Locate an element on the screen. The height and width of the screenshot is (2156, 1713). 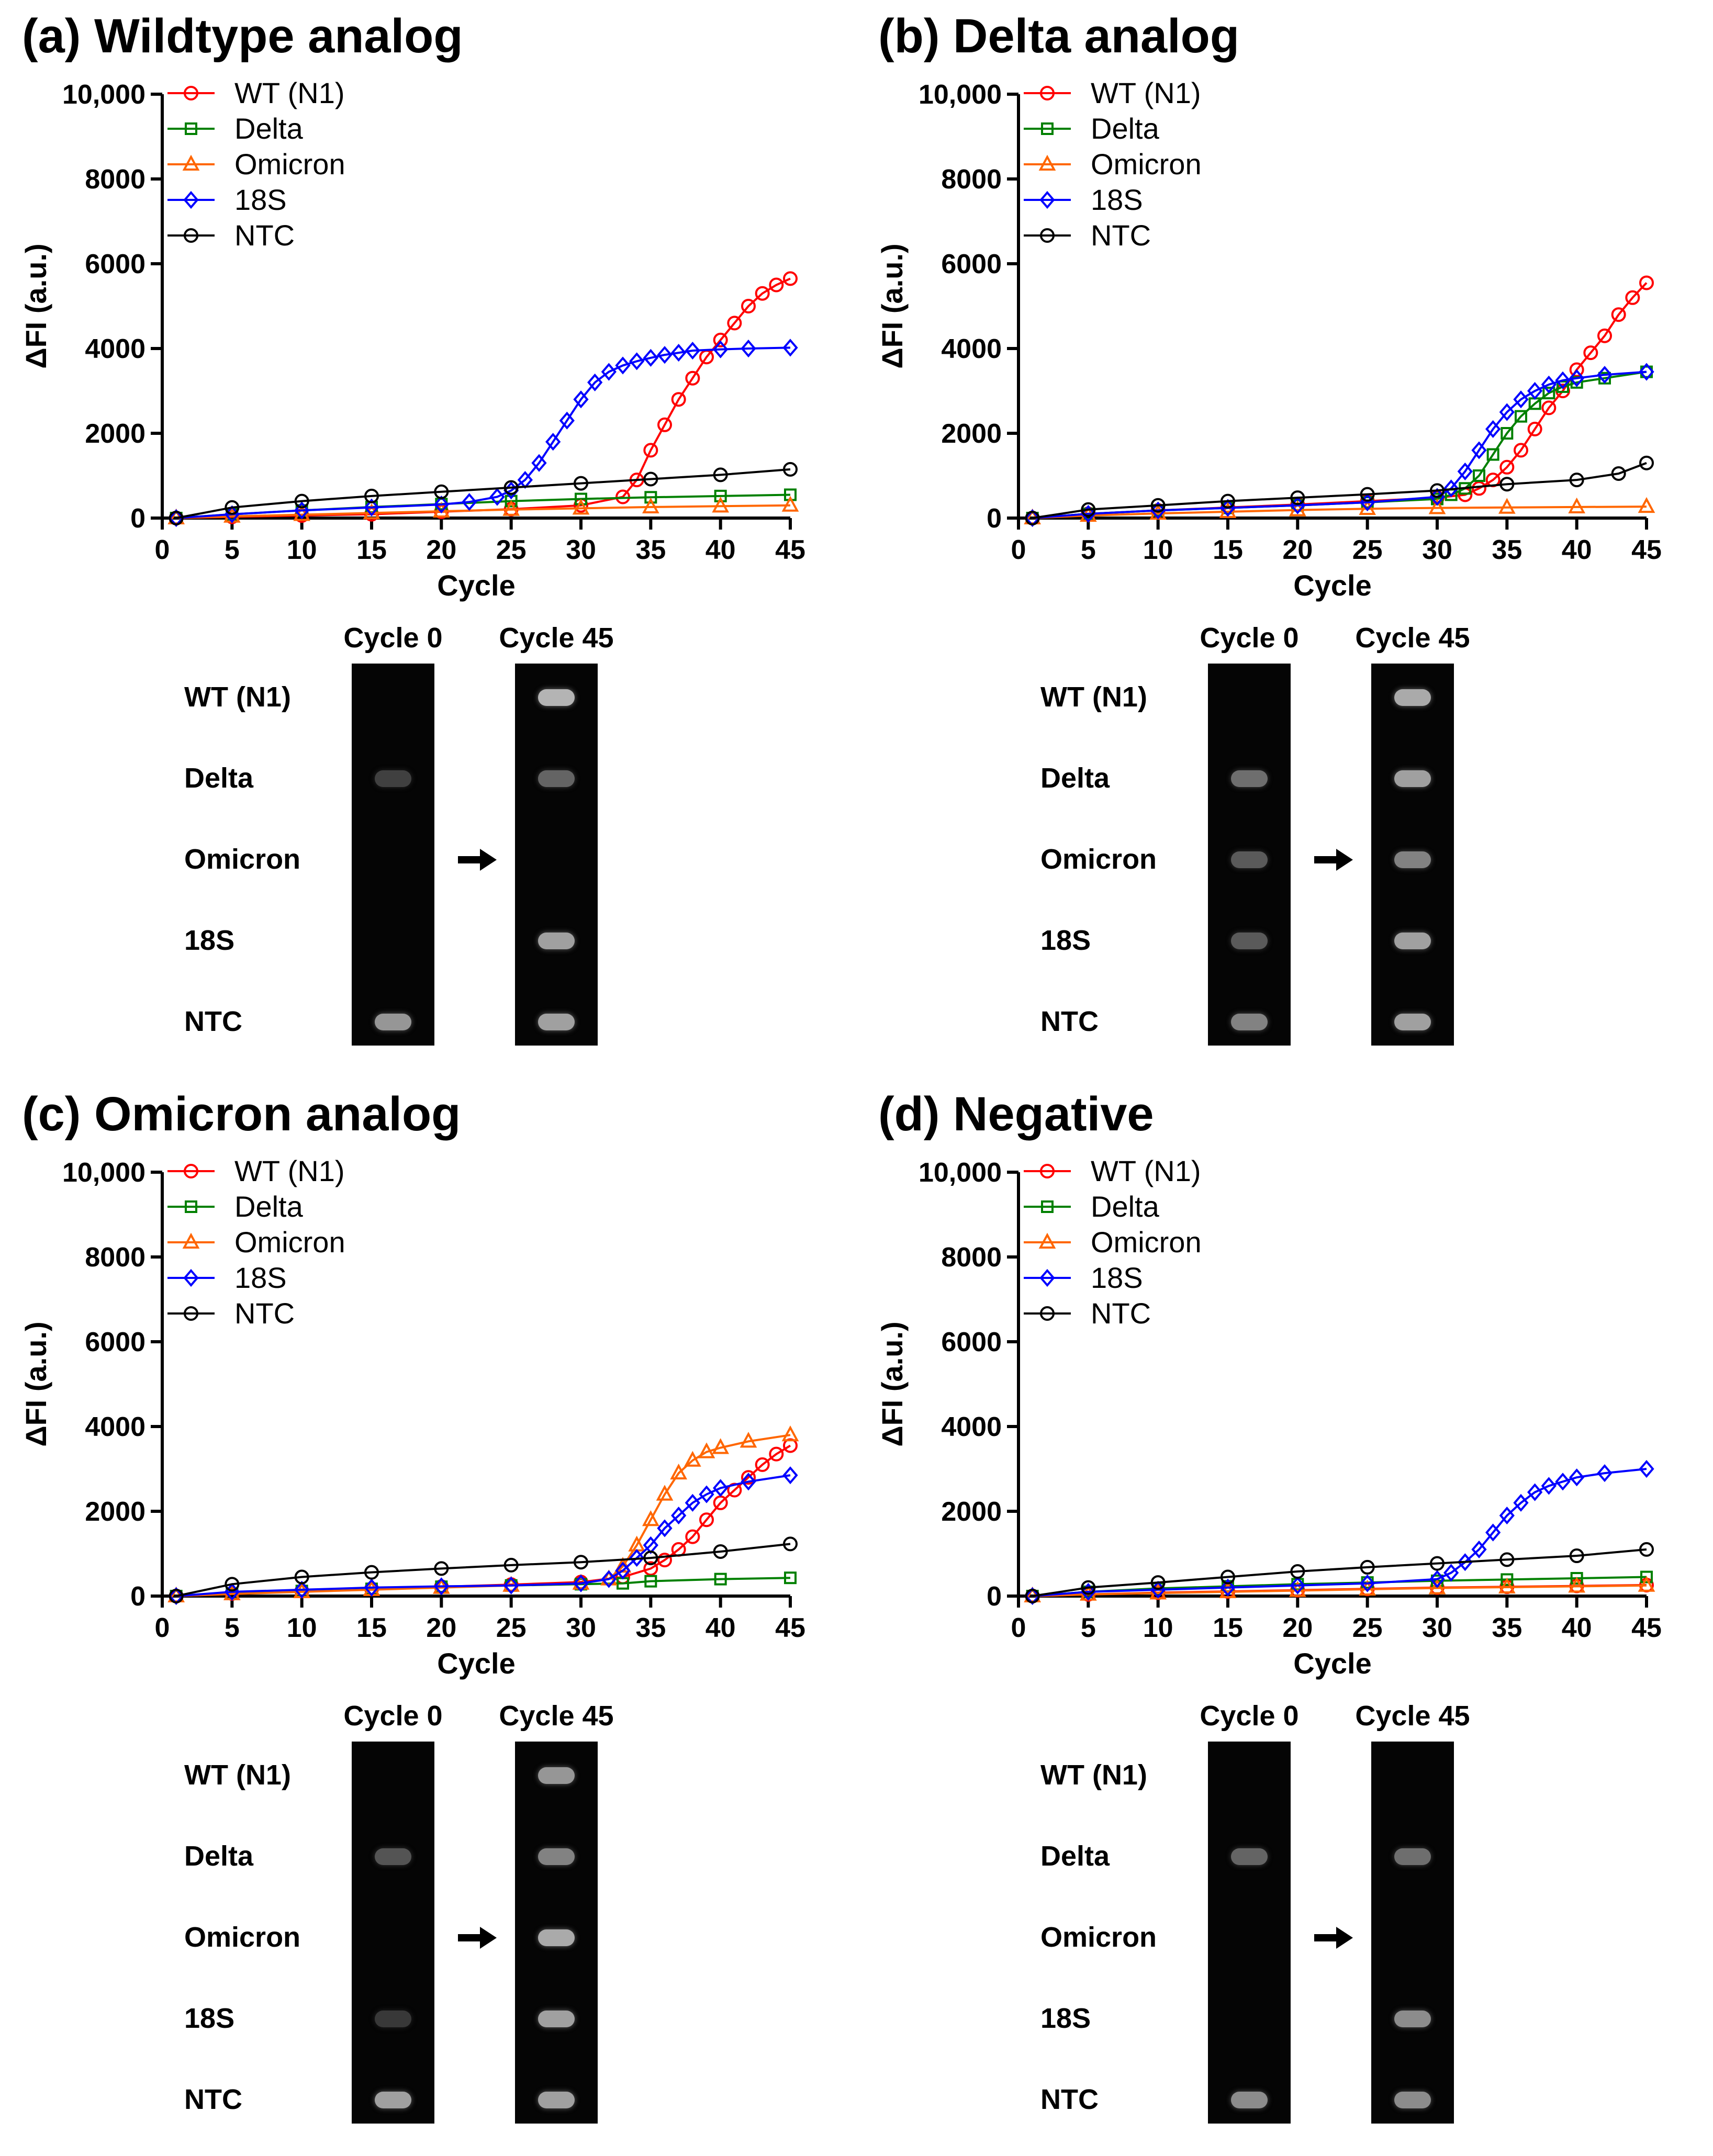
x-tick-label: 0 is located at coordinates (162, 550).